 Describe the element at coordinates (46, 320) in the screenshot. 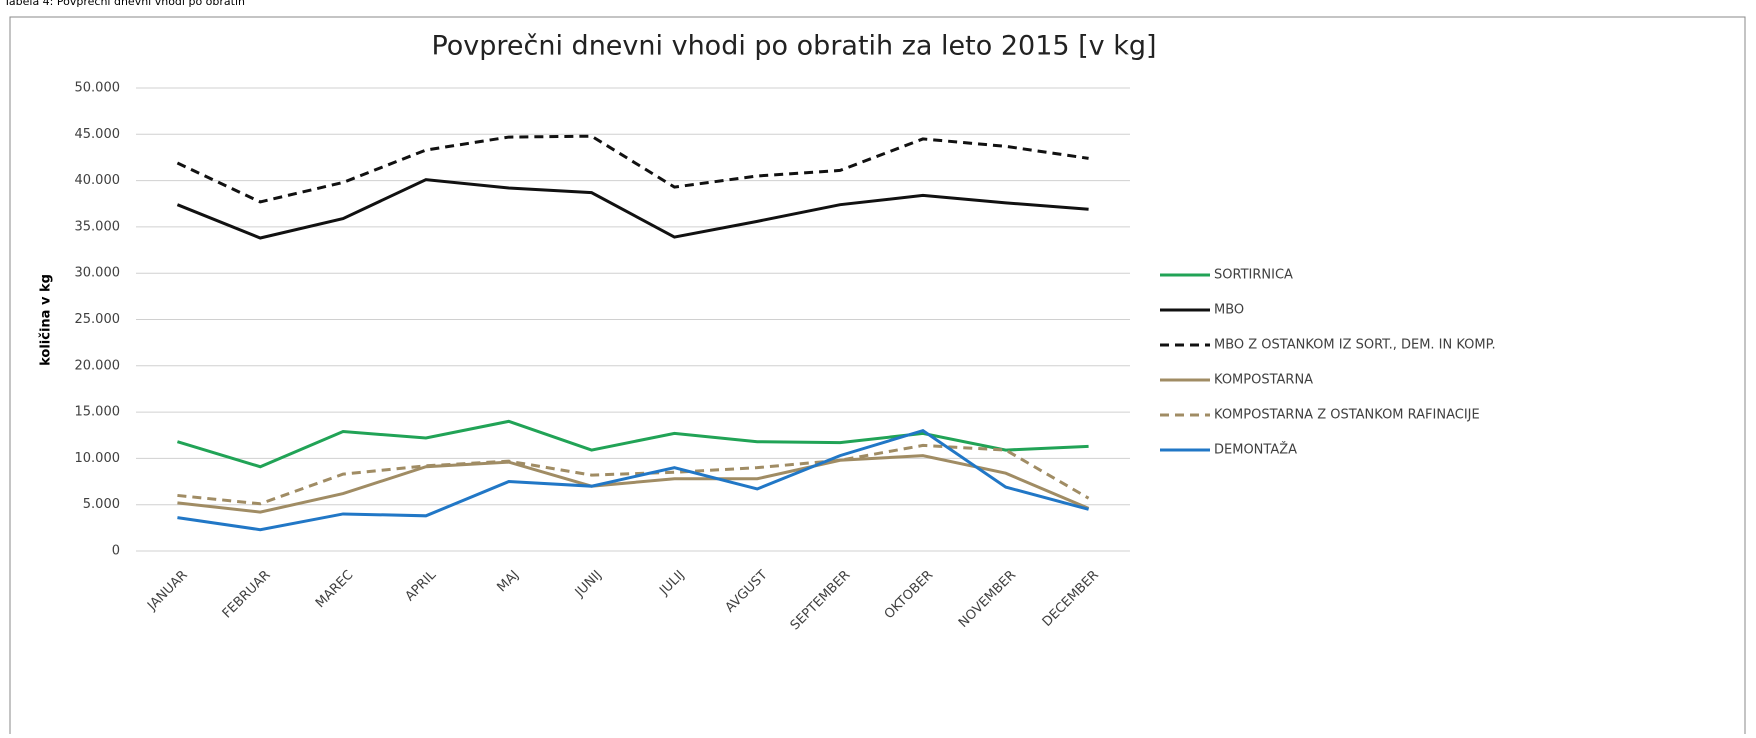

I see `y-axis-label: količina v kg` at that location.